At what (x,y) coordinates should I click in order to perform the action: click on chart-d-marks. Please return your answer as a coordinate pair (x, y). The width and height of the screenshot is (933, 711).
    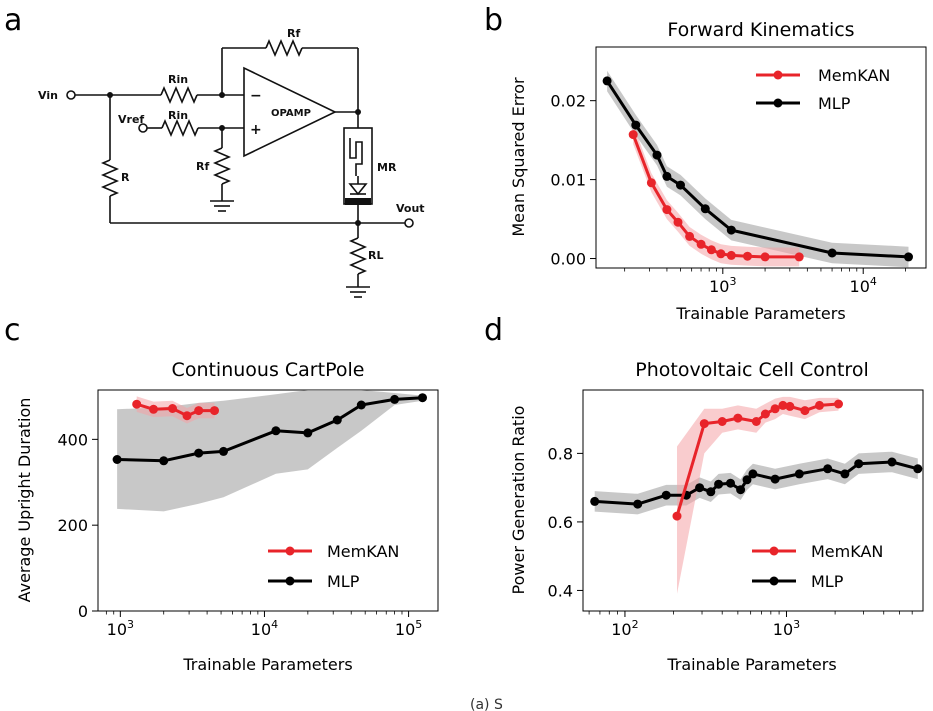
    Looking at the image, I should click on (756, 495).